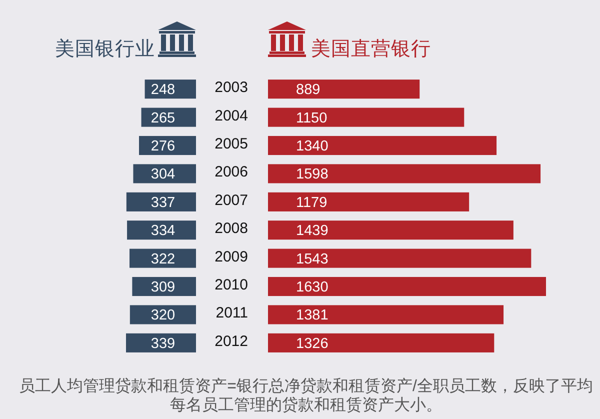  I want to click on data-label: 337, so click(163, 202).